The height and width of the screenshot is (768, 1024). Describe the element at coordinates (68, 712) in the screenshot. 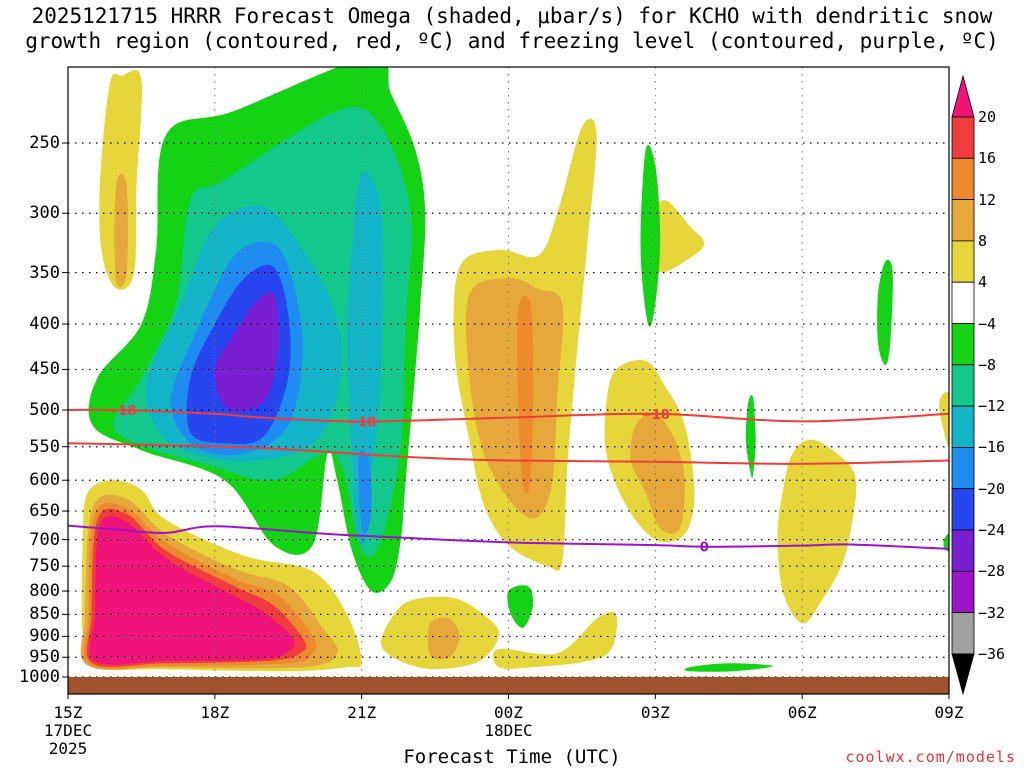

I see `x-label-line-0-0: 15Z` at that location.